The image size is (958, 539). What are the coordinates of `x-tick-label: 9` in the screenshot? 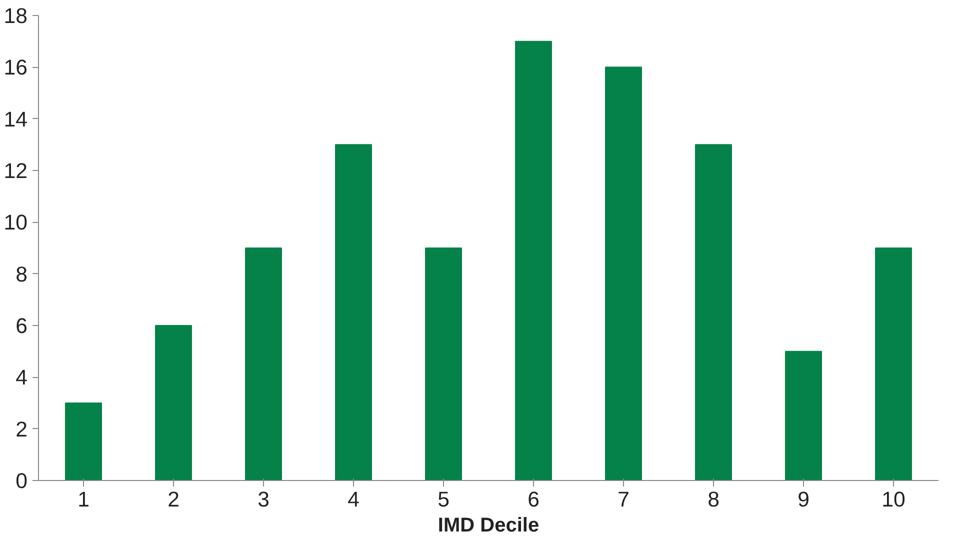 It's located at (804, 500).